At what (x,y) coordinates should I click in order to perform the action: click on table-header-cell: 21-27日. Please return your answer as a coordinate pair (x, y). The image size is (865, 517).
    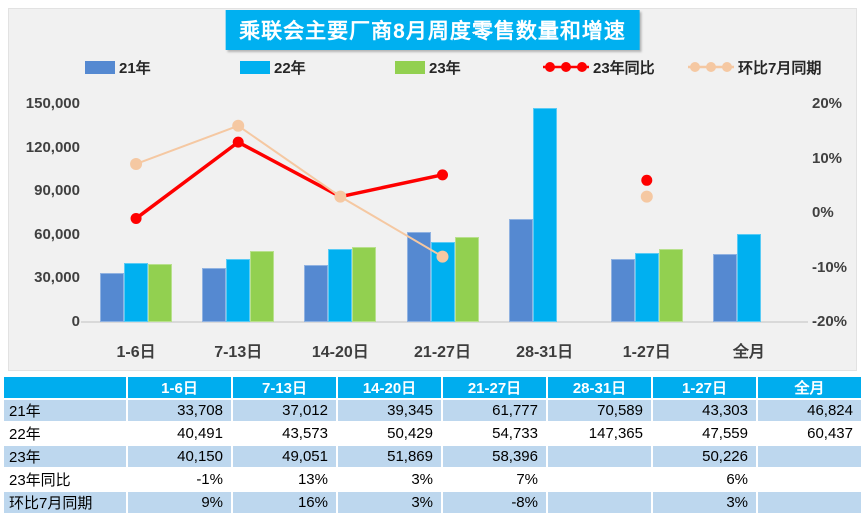
    Looking at the image, I should click on (494, 387).